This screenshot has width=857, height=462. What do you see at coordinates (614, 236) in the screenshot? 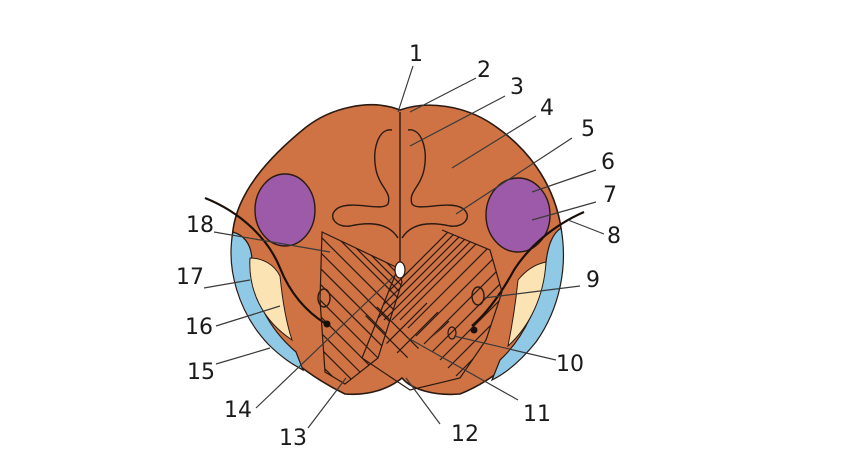
I see `label-8: 8` at bounding box center [614, 236].